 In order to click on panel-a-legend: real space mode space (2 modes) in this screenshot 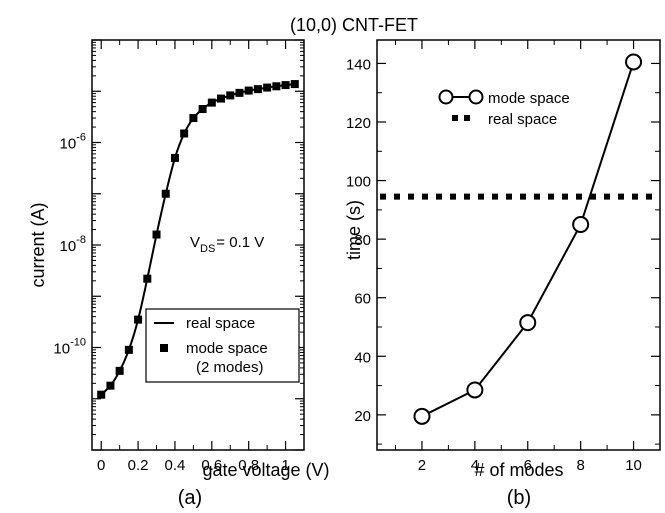, I will do `click(222, 345)`.